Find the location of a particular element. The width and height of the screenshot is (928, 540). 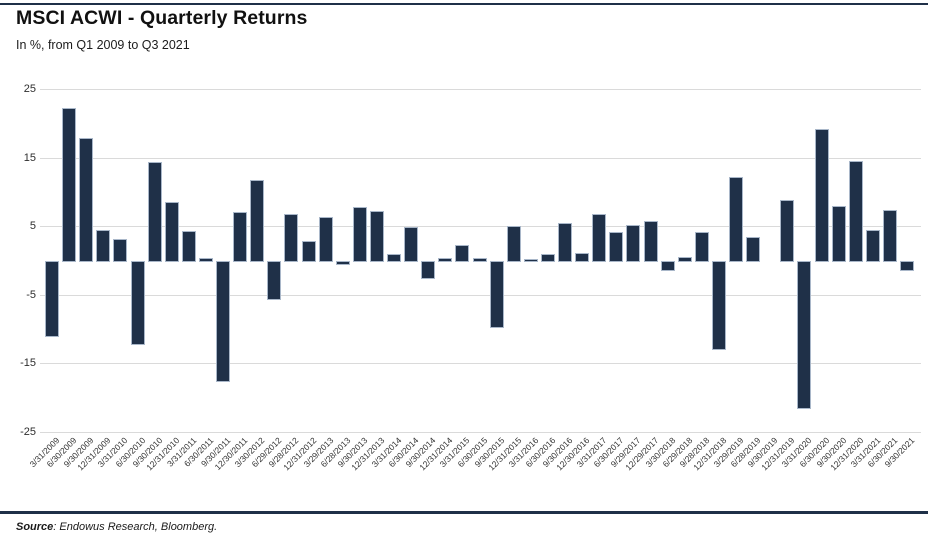

y-tick-label: 25 is located at coordinates (29, 89).